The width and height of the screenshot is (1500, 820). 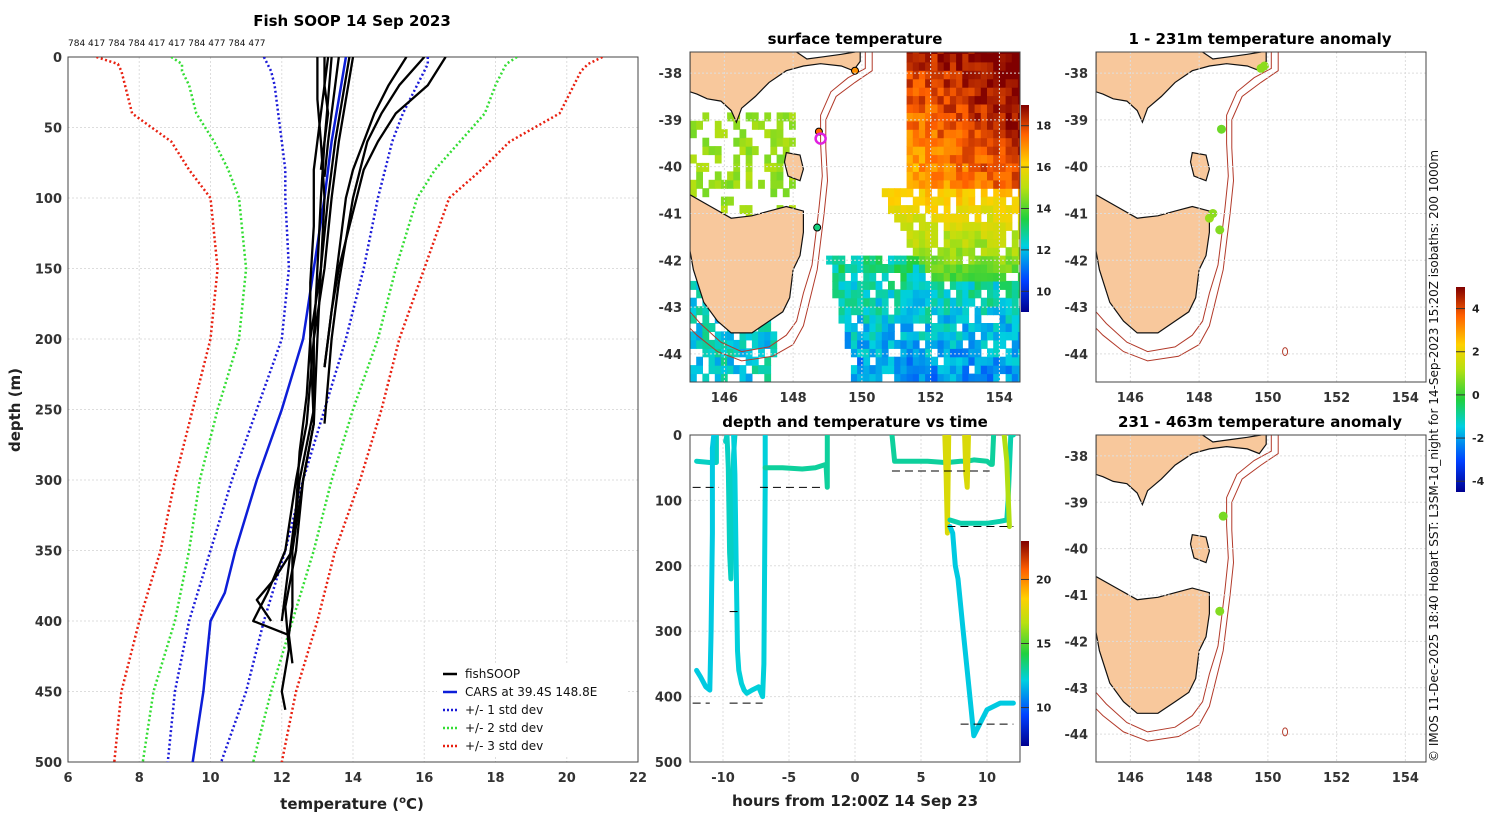 I want to click on anomaly-colorbar, so click(x=1460, y=389).